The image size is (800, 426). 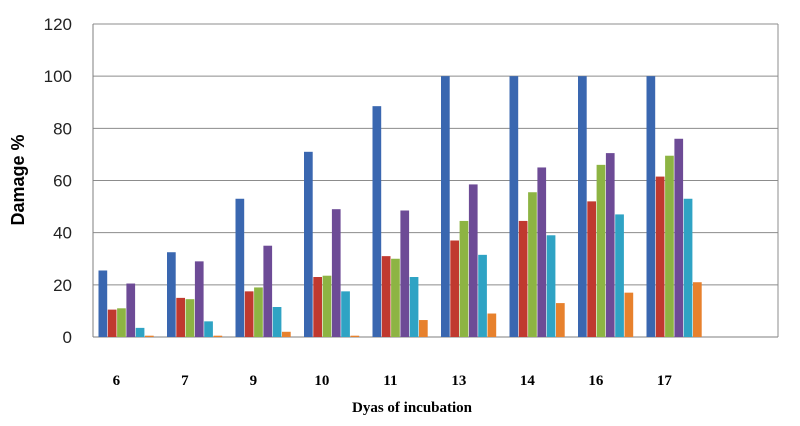 What do you see at coordinates (454, 288) in the screenshot?
I see `bar-day13-series2` at bounding box center [454, 288].